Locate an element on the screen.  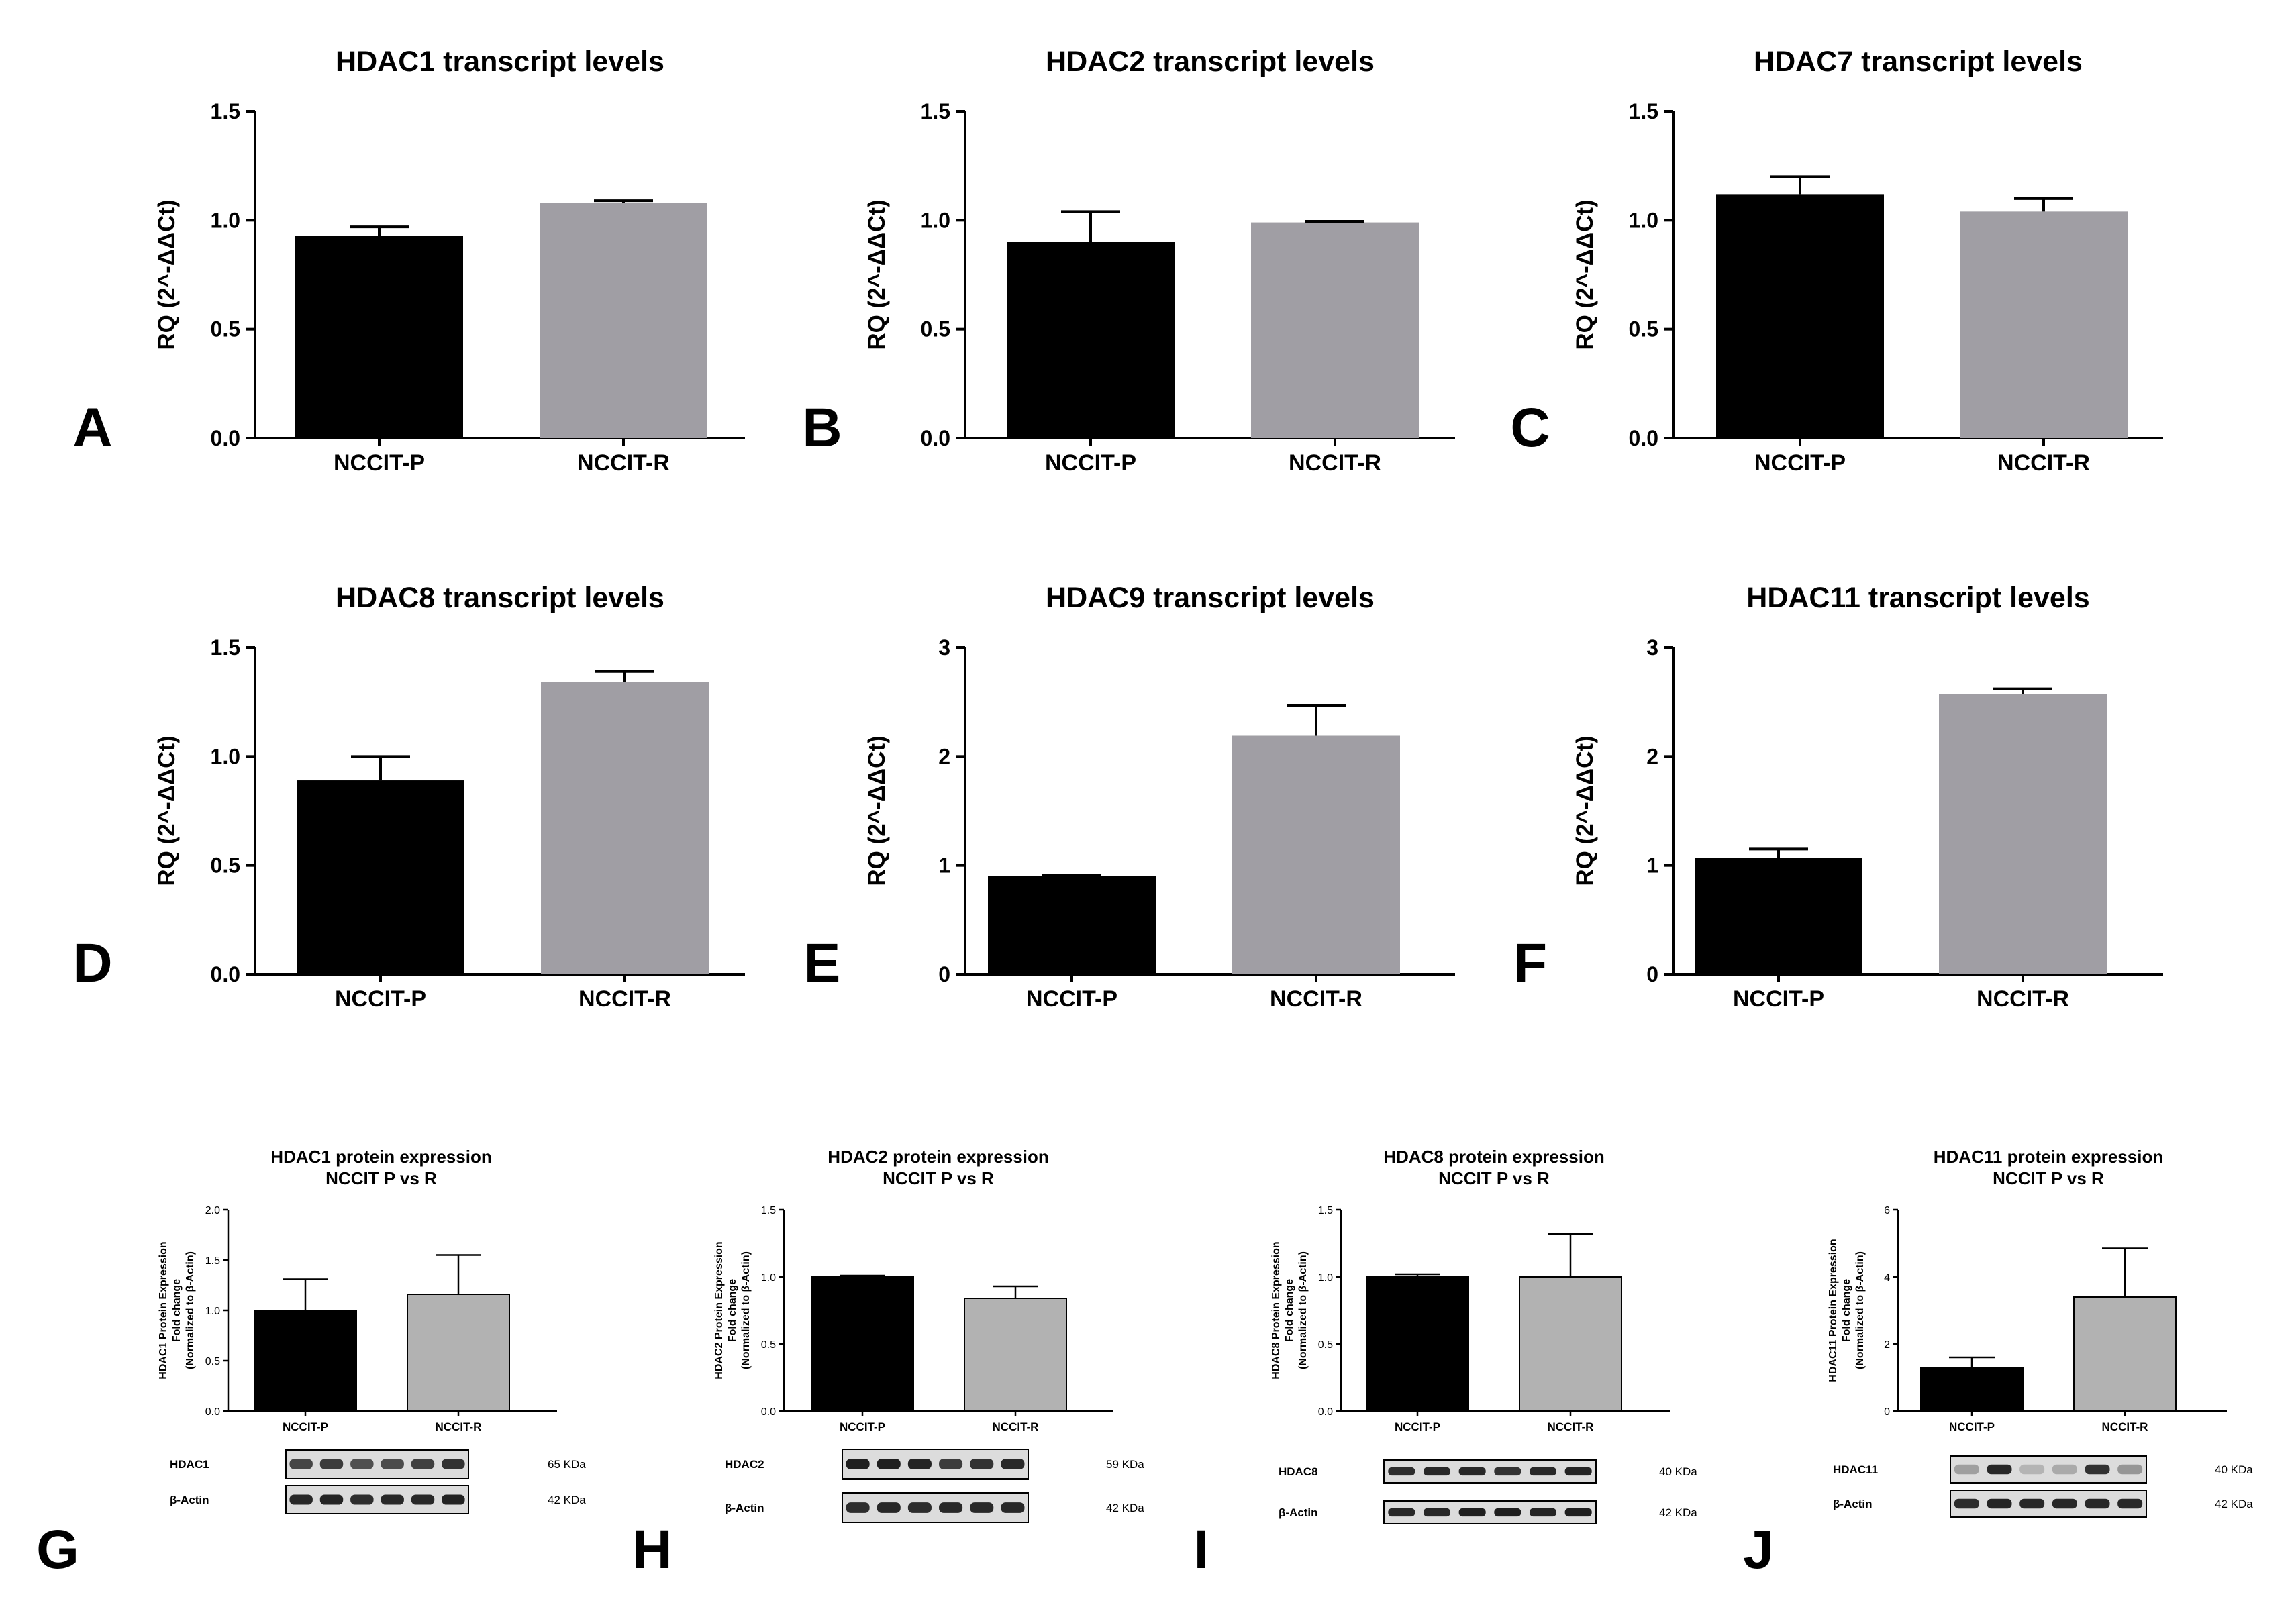
panel-letter-g: G is located at coordinates (57, 1549).